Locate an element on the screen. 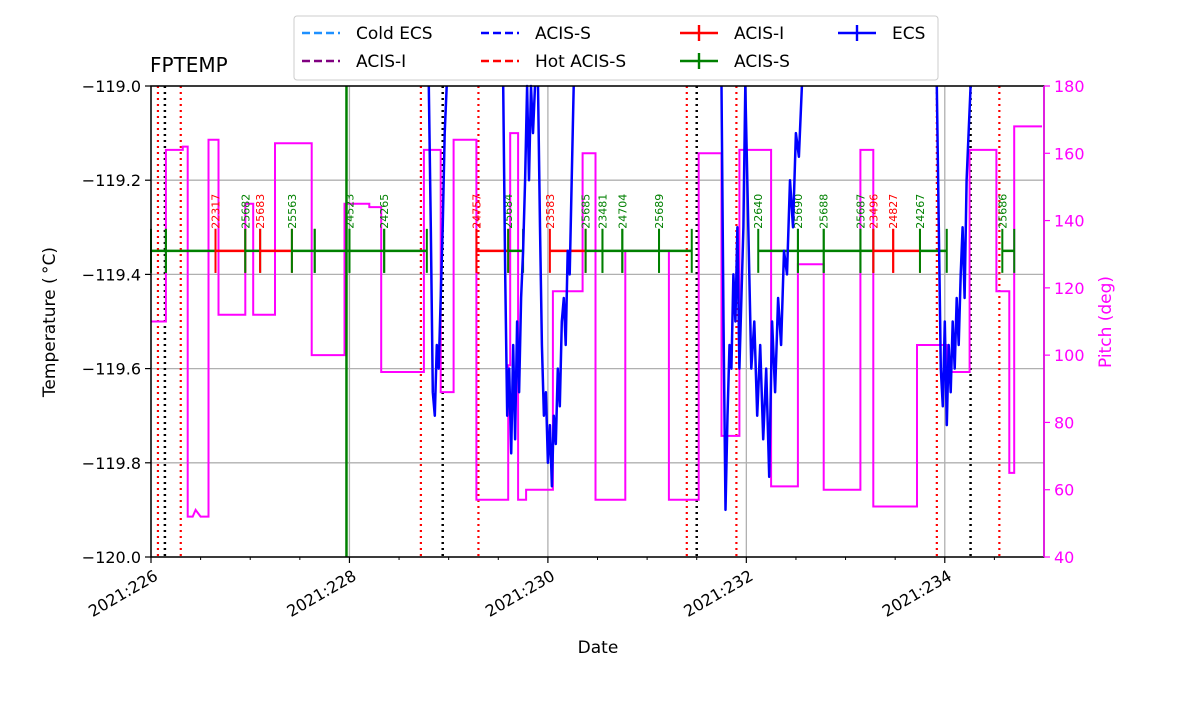  y2-tick-label: 60 is located at coordinates (1064, 490).